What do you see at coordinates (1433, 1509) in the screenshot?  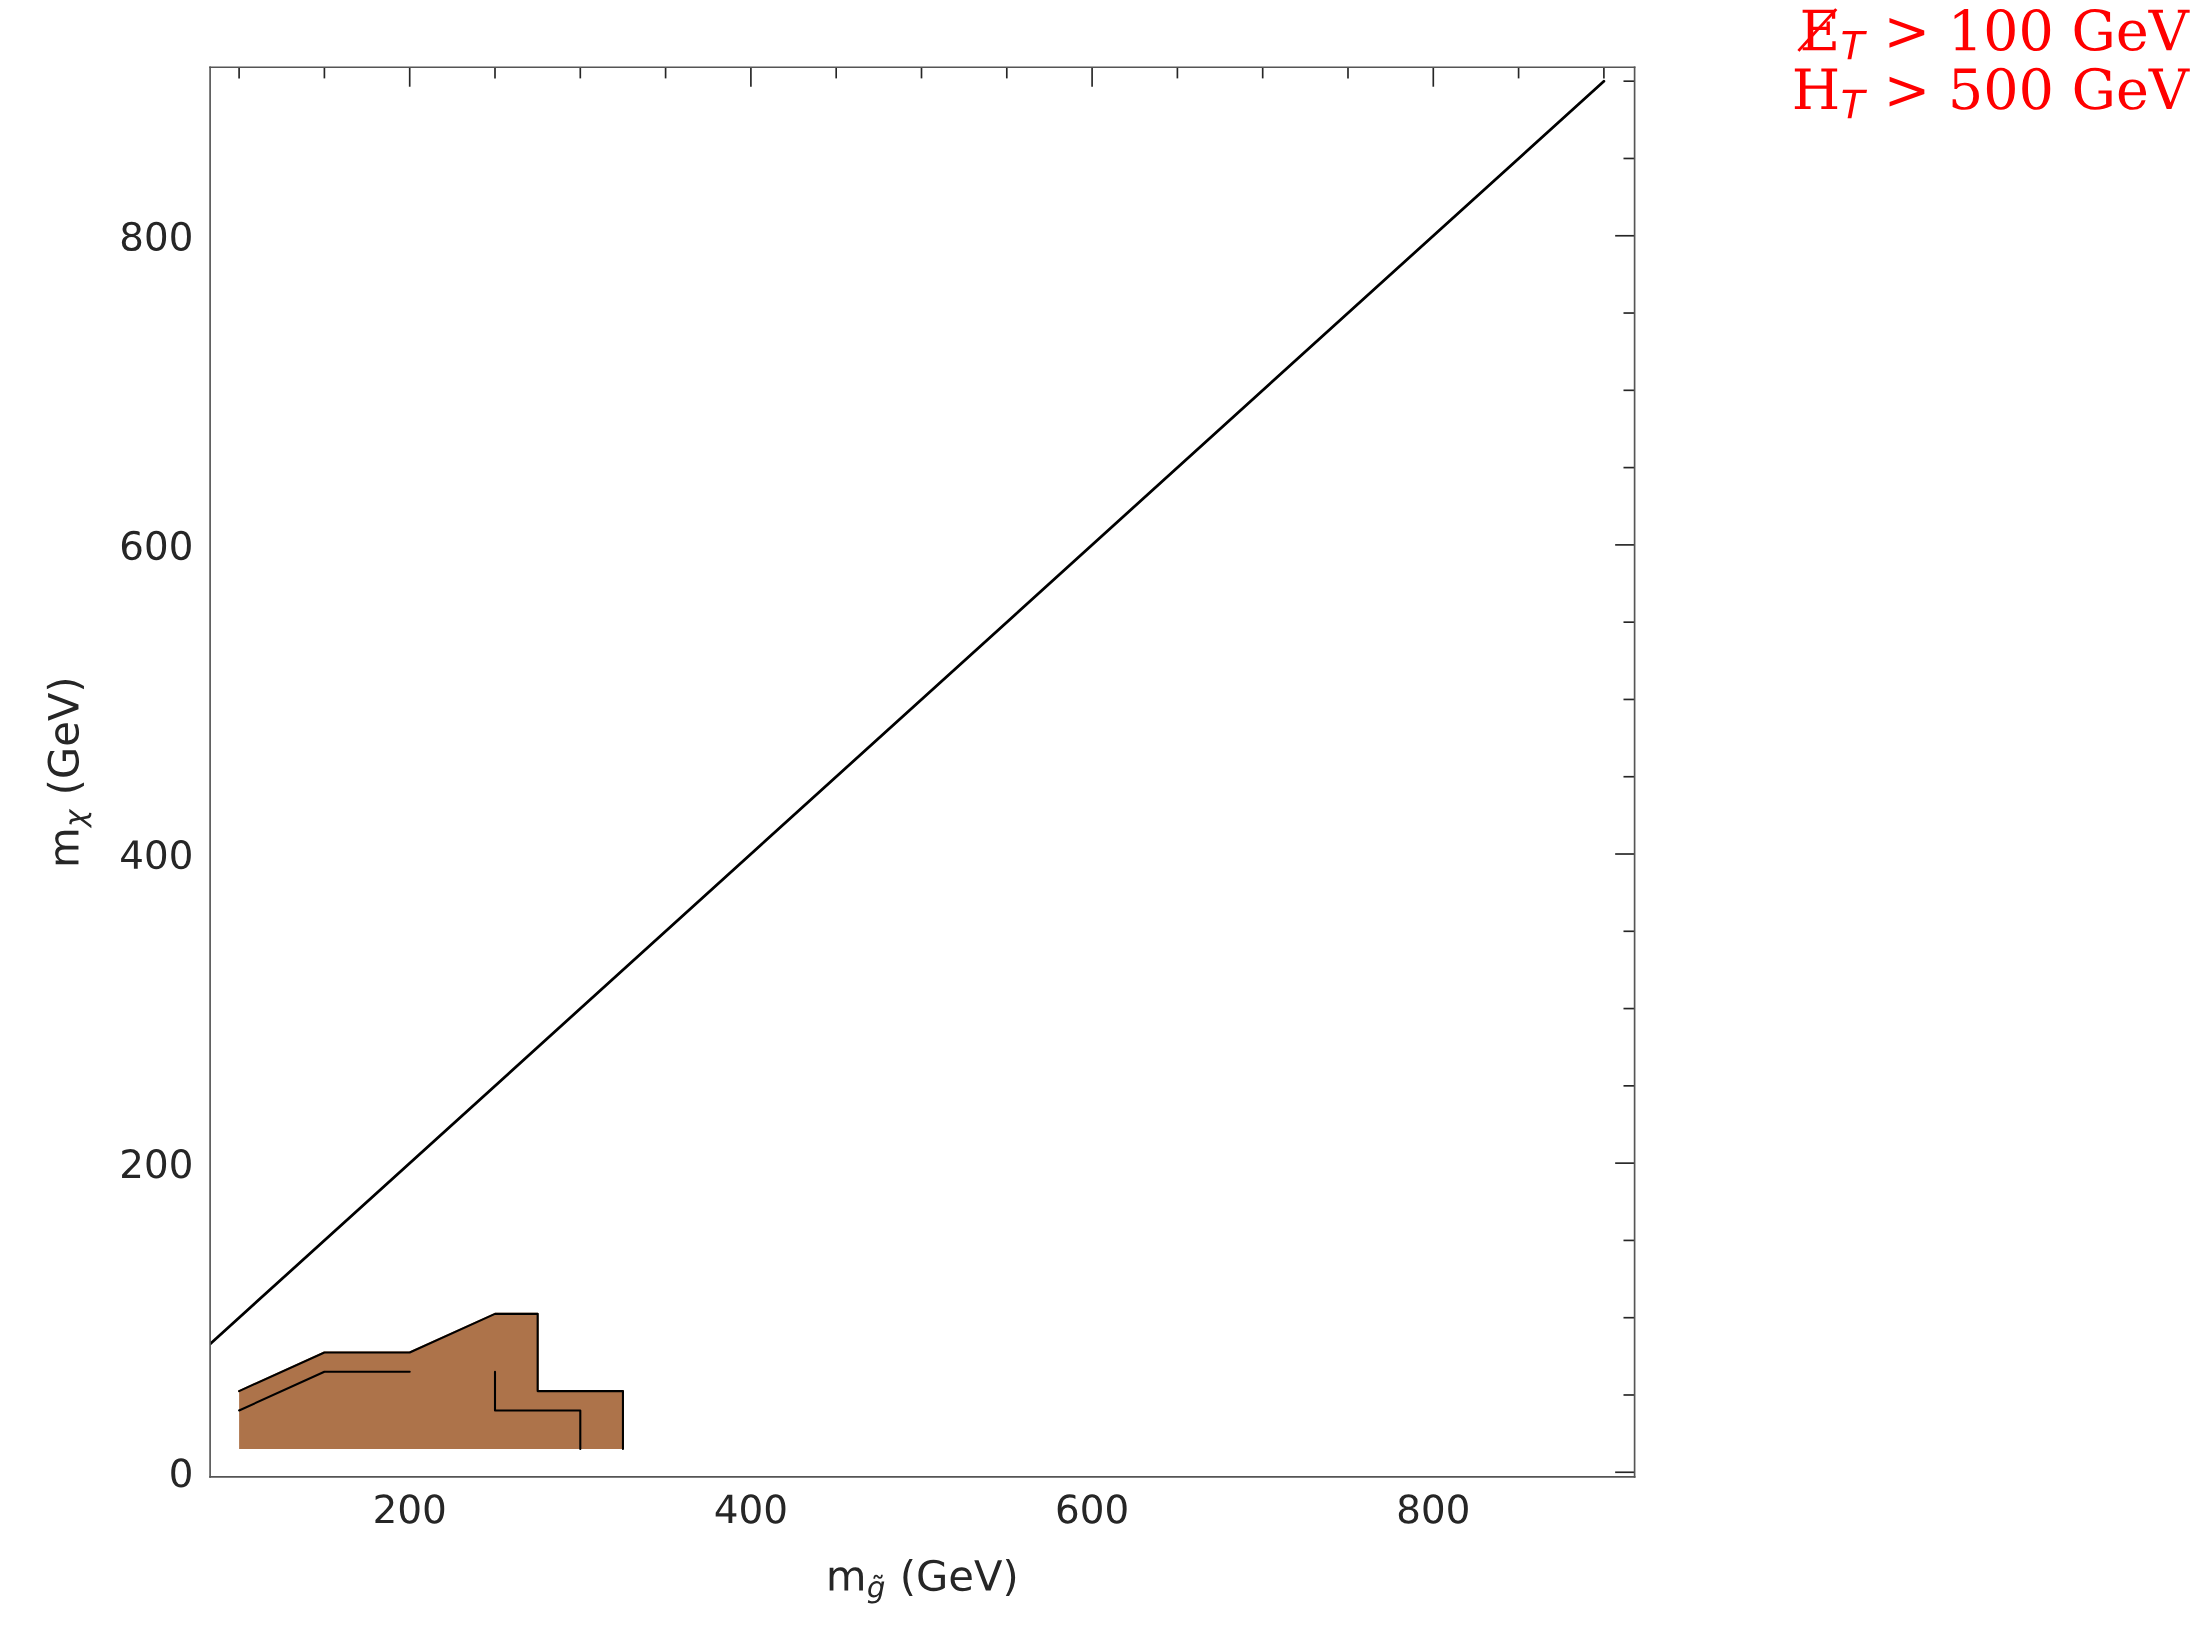 I see `x-tick-label: 800` at bounding box center [1433, 1509].